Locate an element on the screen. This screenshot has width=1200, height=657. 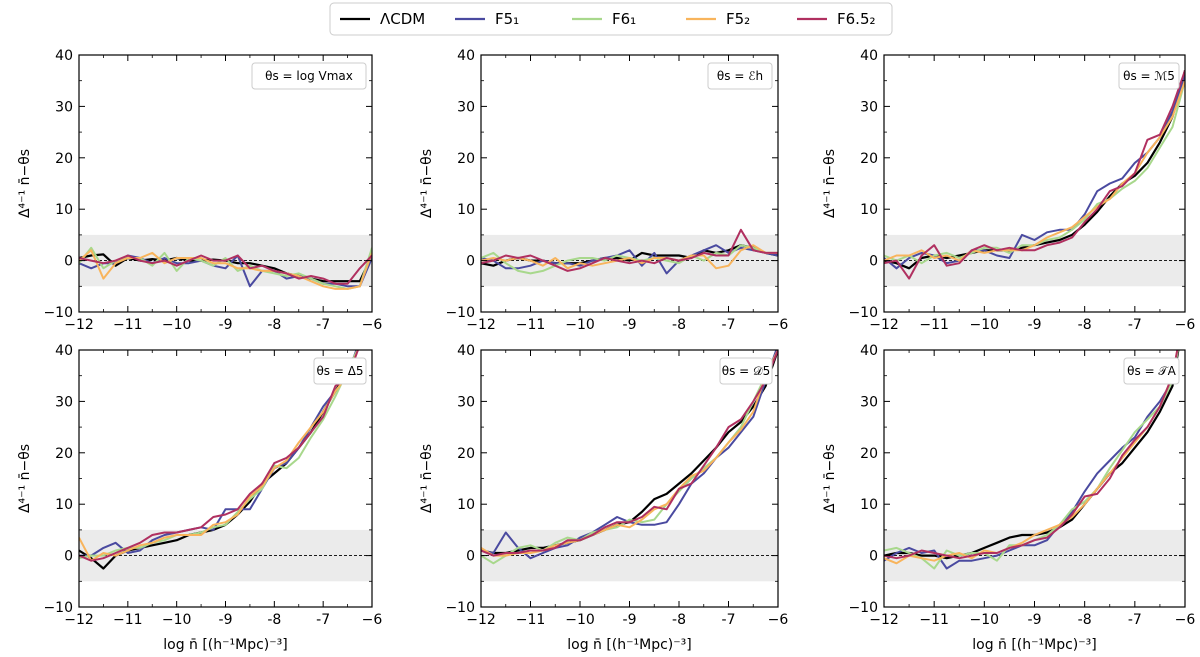
annotation-label: θs = Δ5 is located at coordinates (339, 371).